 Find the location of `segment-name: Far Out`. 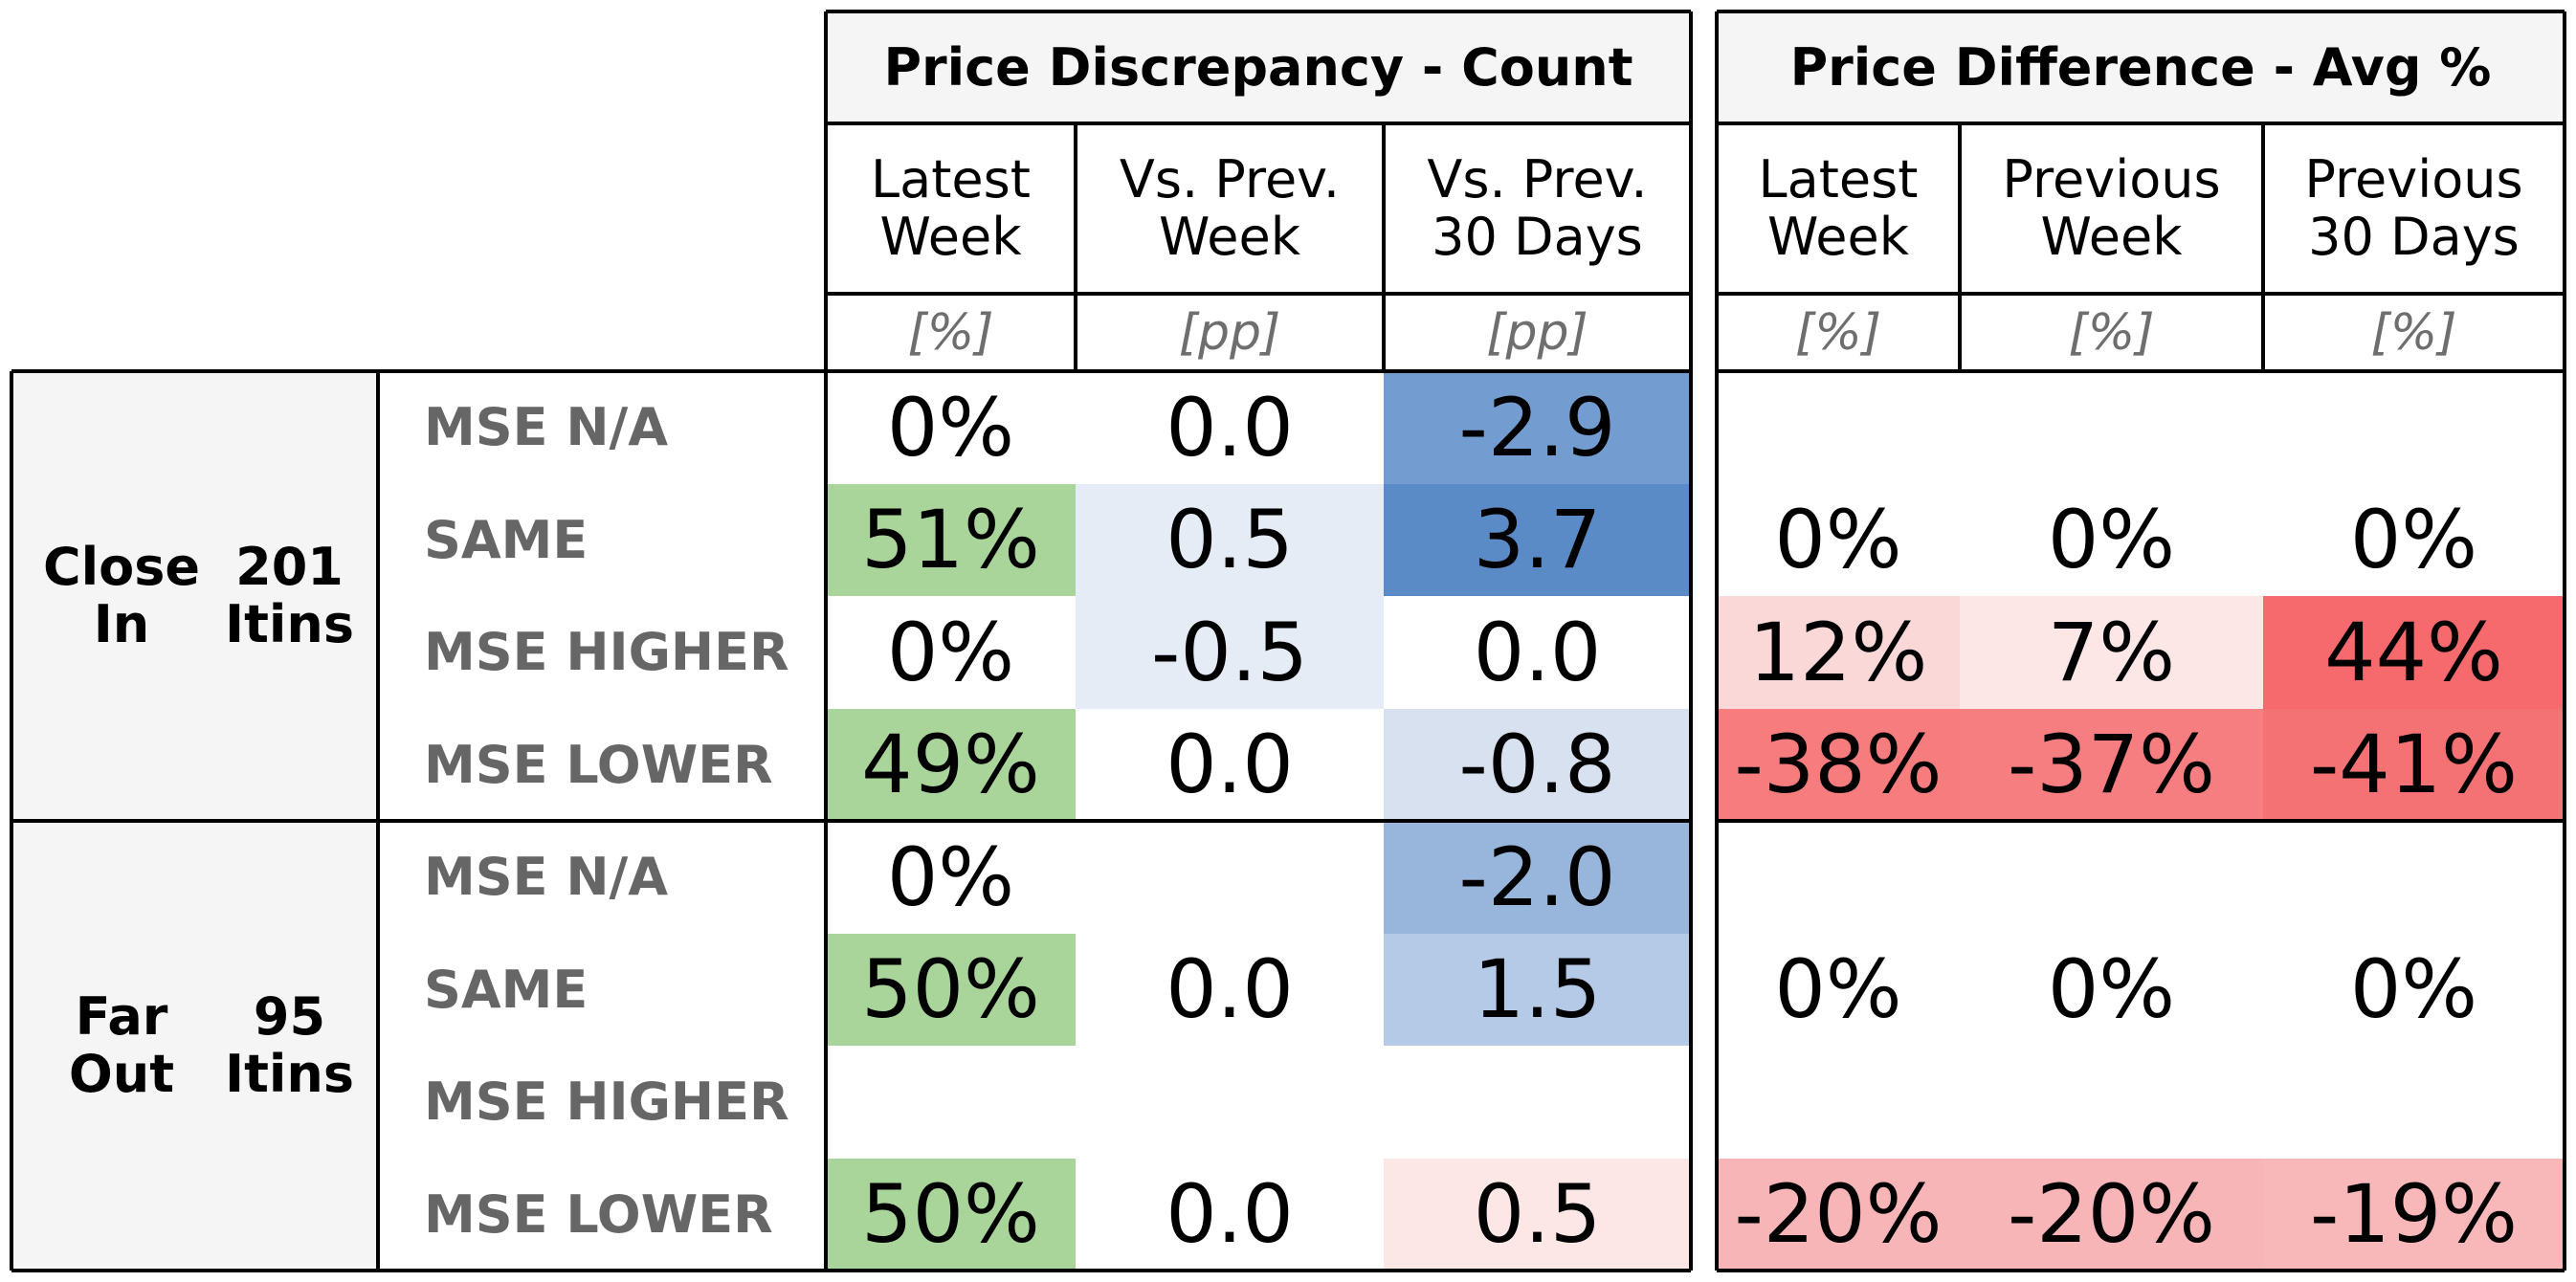

segment-name: Far Out is located at coordinates (121, 1045).